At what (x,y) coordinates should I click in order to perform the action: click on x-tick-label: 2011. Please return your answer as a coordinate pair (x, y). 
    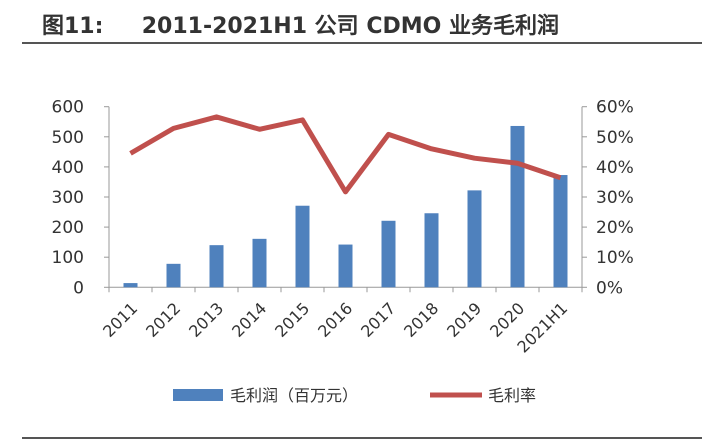
    Looking at the image, I should click on (120, 320).